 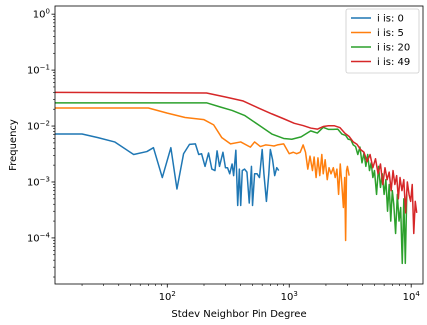 What do you see at coordinates (38, 126) in the screenshot?
I see `y-tick-label-2: 10⁻²` at bounding box center [38, 126].